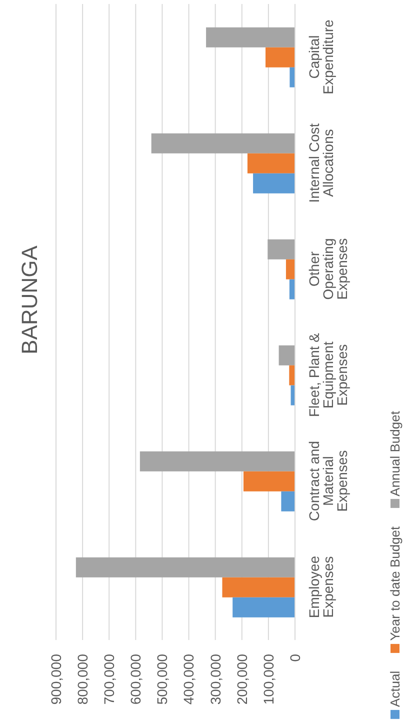  I want to click on y-tick-label: Contract and Material Expenses, so click(328, 481).